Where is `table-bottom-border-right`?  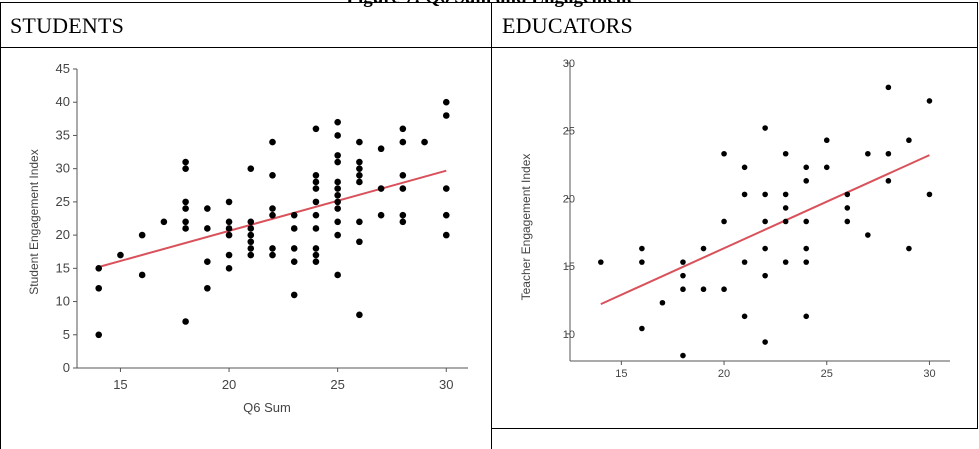 table-bottom-border-right is located at coordinates (734, 428).